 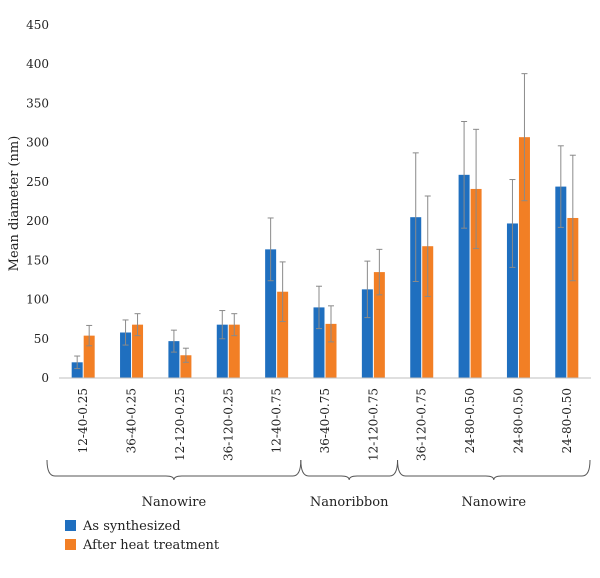 I want to click on x-tick-label: 36-120-0.25, so click(x=228, y=424).